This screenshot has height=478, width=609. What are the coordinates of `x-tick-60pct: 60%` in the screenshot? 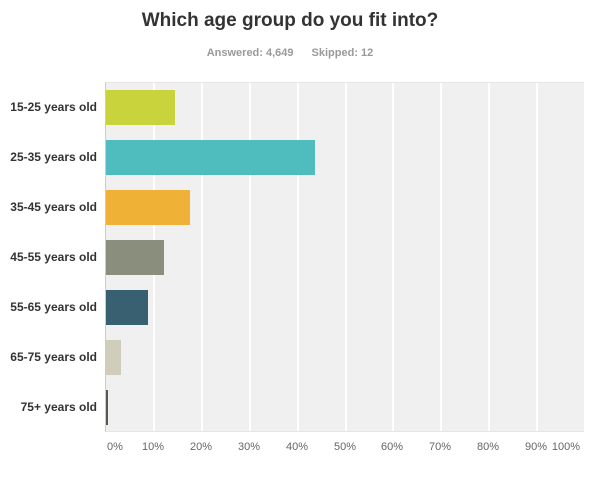 It's located at (392, 447).